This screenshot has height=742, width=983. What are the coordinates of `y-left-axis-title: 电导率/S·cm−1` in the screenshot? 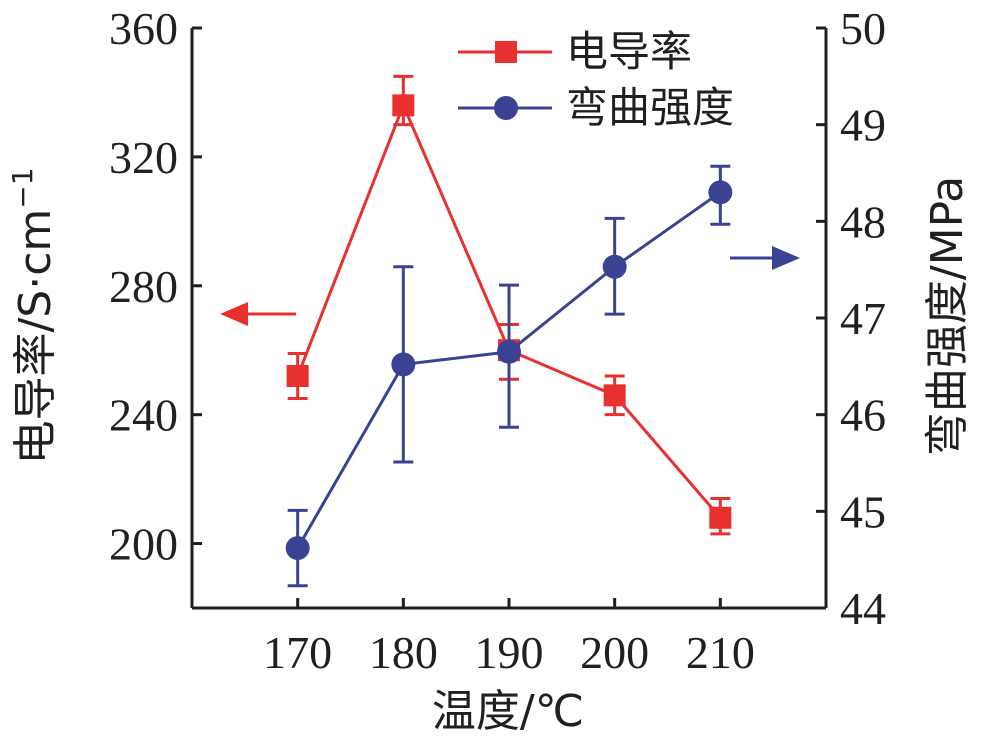 It's located at (33, 315).